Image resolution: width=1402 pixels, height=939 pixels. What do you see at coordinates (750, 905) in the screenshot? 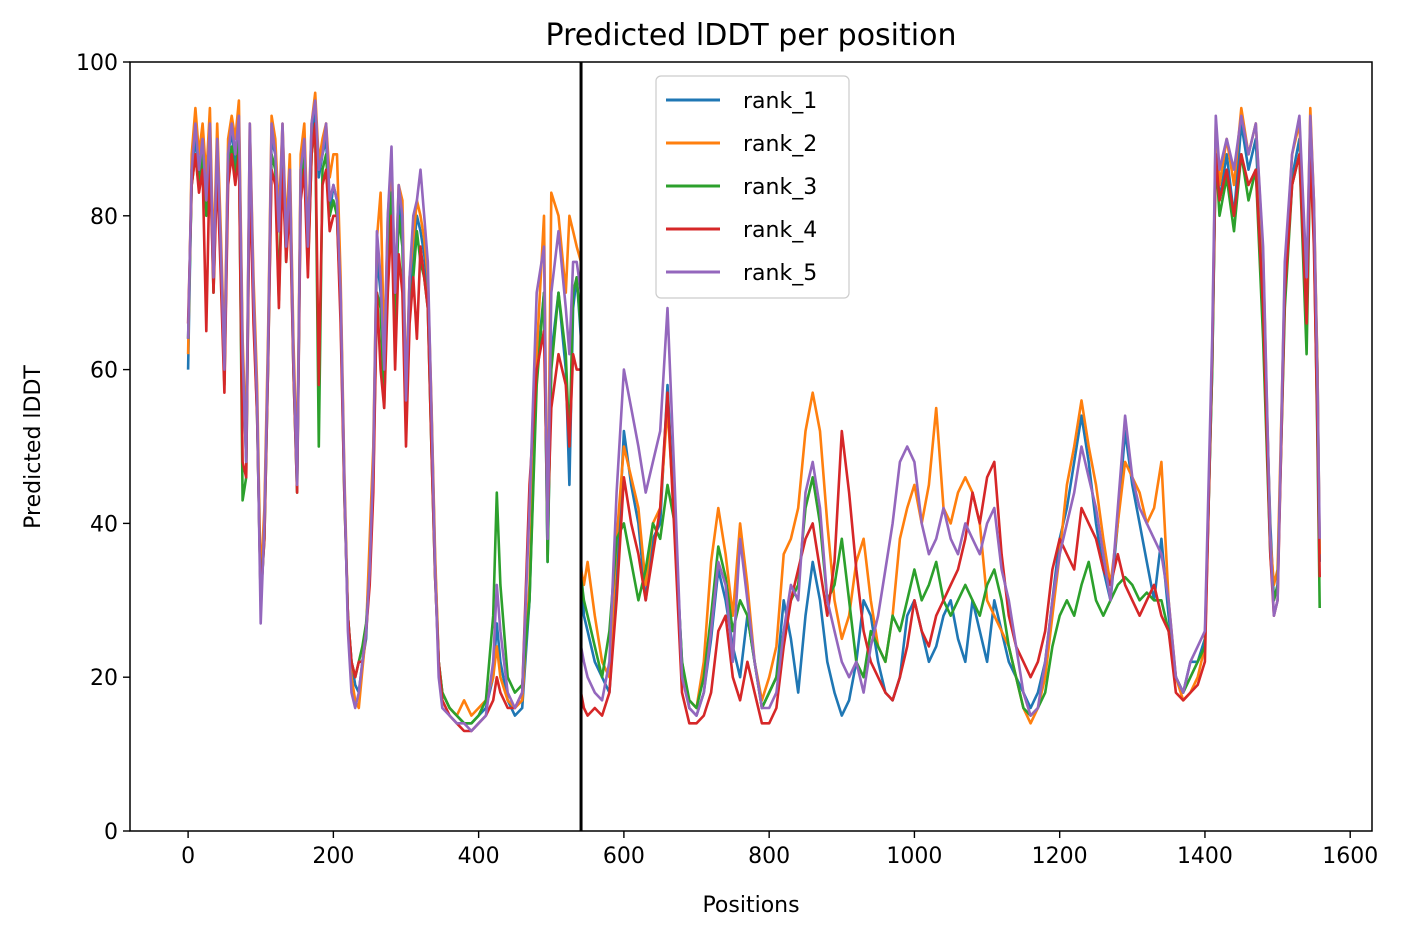
I see `x-axis-label: Positions` at bounding box center [750, 905].